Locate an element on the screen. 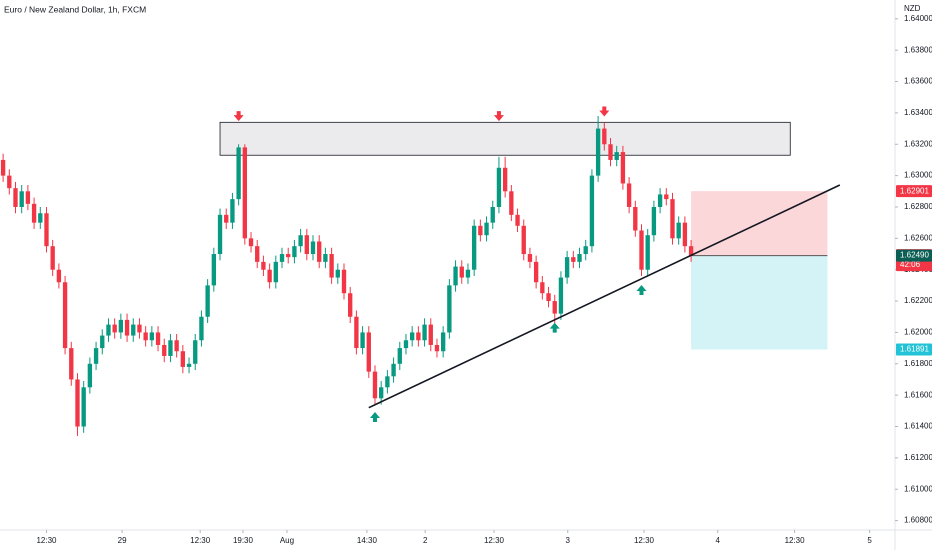  y-tick-label: 1.61000 is located at coordinates (918, 488).